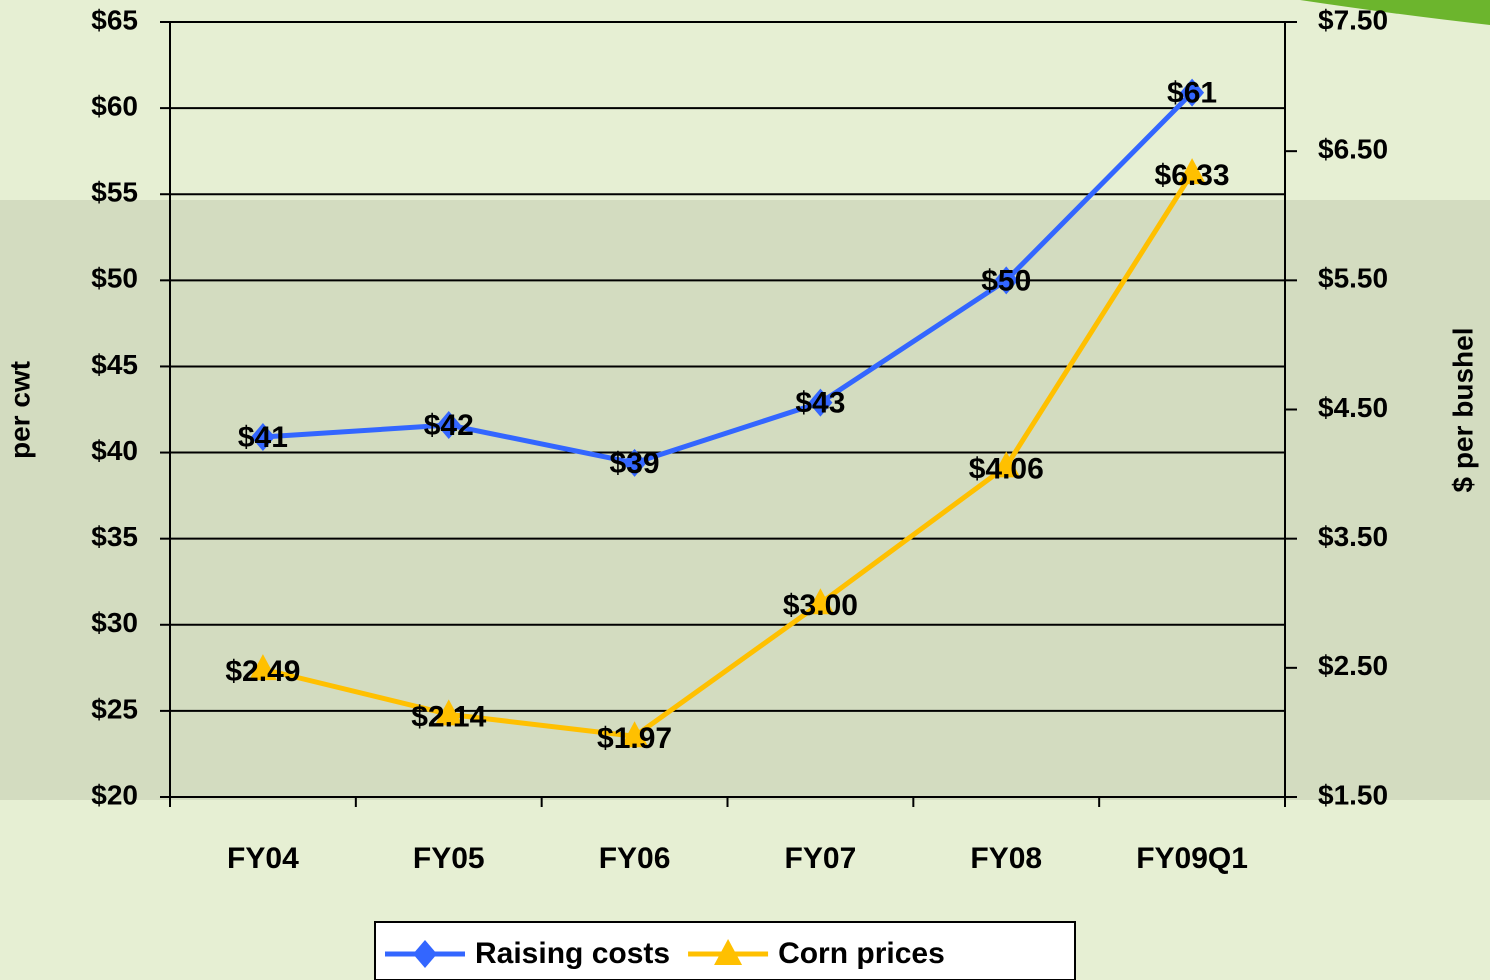  I want to click on decor-swoosh, so click(1395, 12).